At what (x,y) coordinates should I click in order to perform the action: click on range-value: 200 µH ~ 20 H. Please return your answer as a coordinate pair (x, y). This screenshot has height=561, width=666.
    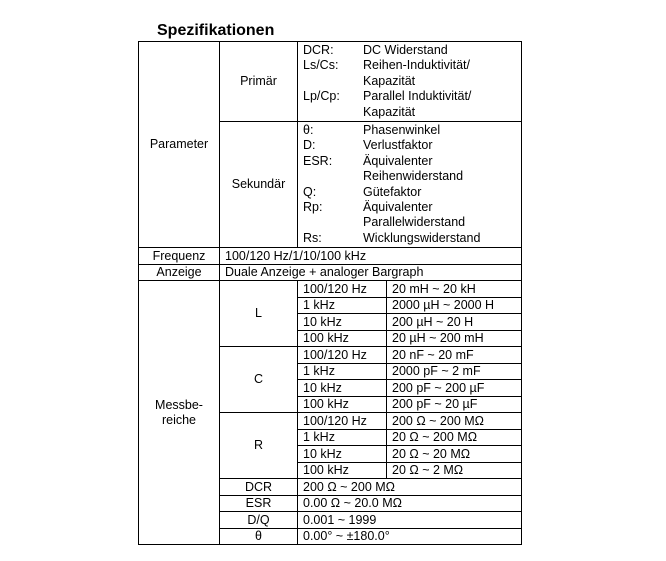
    Looking at the image, I should click on (454, 322).